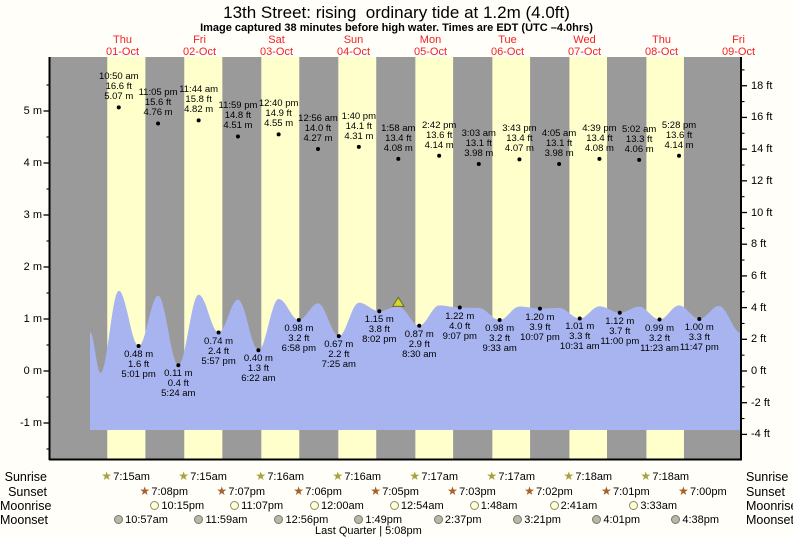 This screenshot has width=793, height=538. I want to click on moonset-time: 10:57am, so click(146, 519).